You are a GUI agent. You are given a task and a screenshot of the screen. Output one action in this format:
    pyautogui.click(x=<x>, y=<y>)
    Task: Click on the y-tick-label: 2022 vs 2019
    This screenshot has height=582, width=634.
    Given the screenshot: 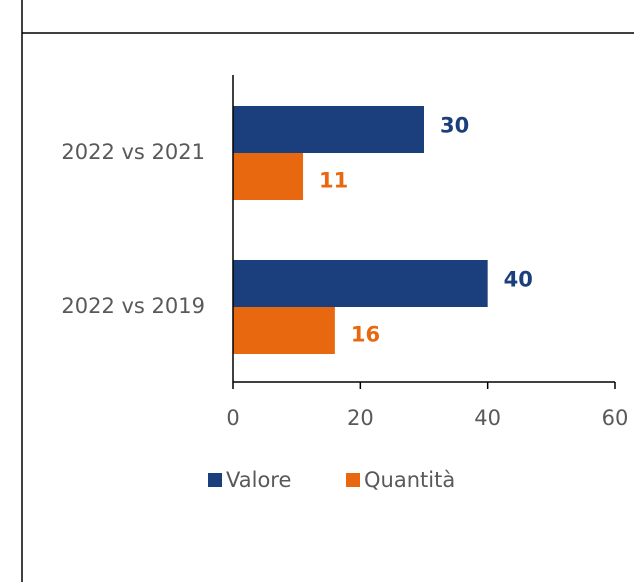 What is the action you would take?
    pyautogui.click(x=133, y=306)
    